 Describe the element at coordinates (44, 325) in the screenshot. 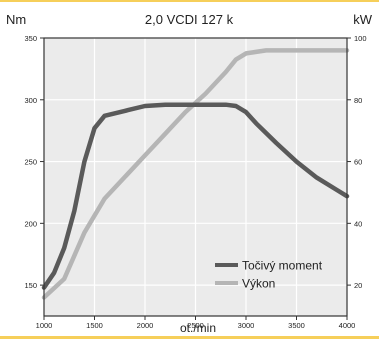

I see `x-tick-label: 1000` at that location.